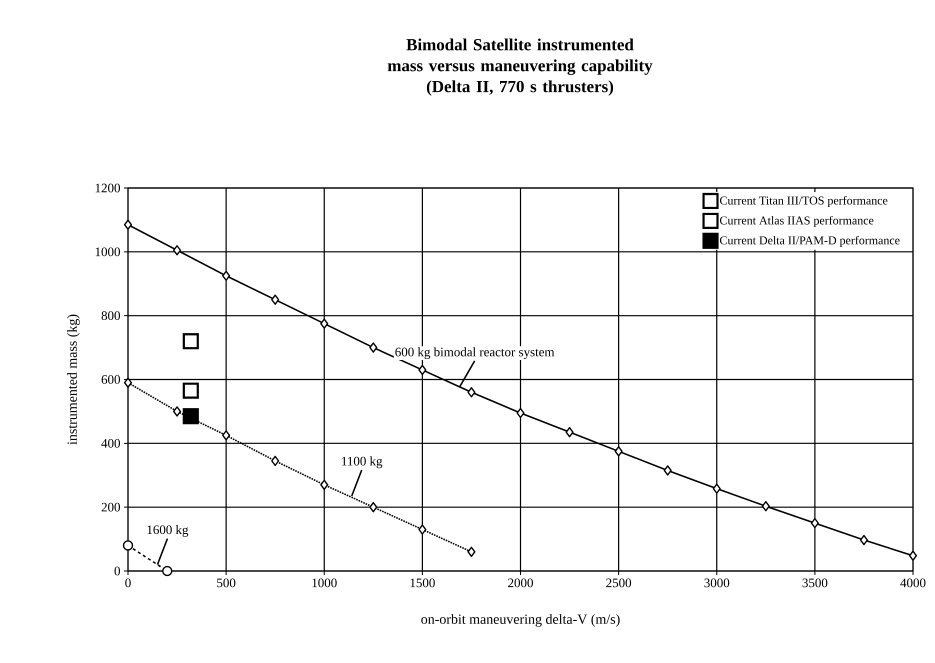  Describe the element at coordinates (108, 251) in the screenshot. I see `y-tick-label: 1000` at that location.